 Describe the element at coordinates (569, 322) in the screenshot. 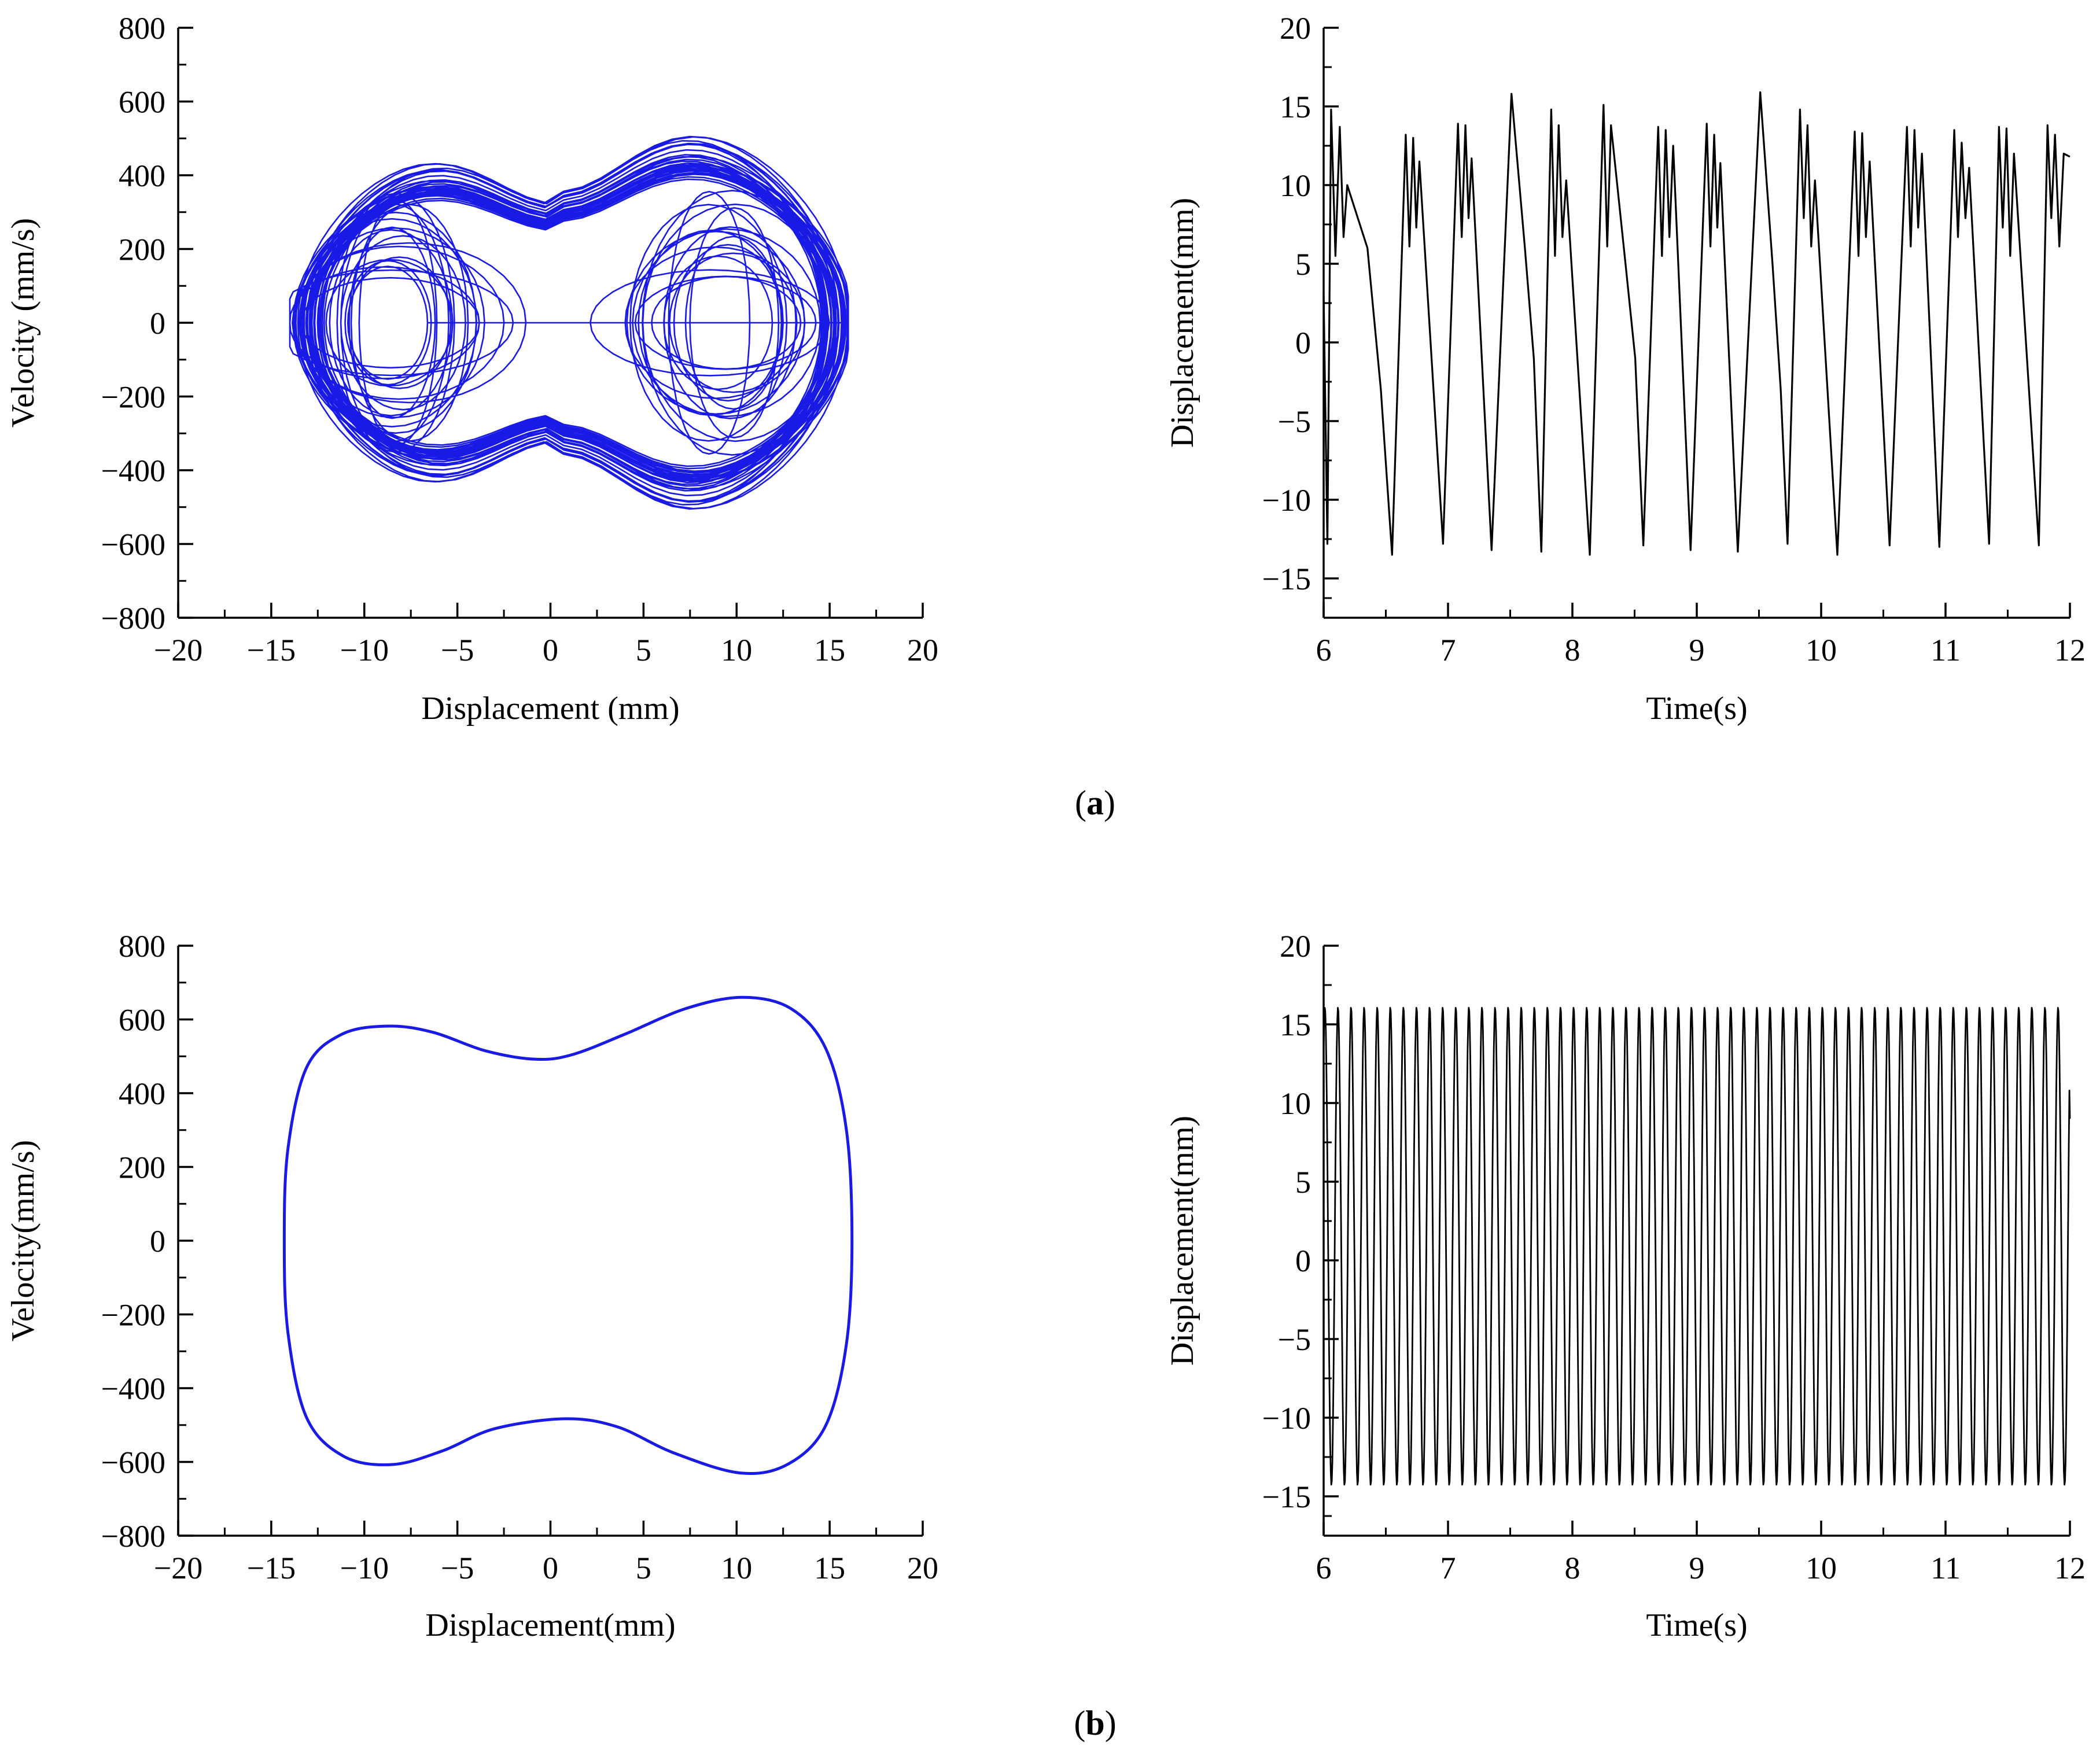

I see `phase-trajectory-line` at that location.